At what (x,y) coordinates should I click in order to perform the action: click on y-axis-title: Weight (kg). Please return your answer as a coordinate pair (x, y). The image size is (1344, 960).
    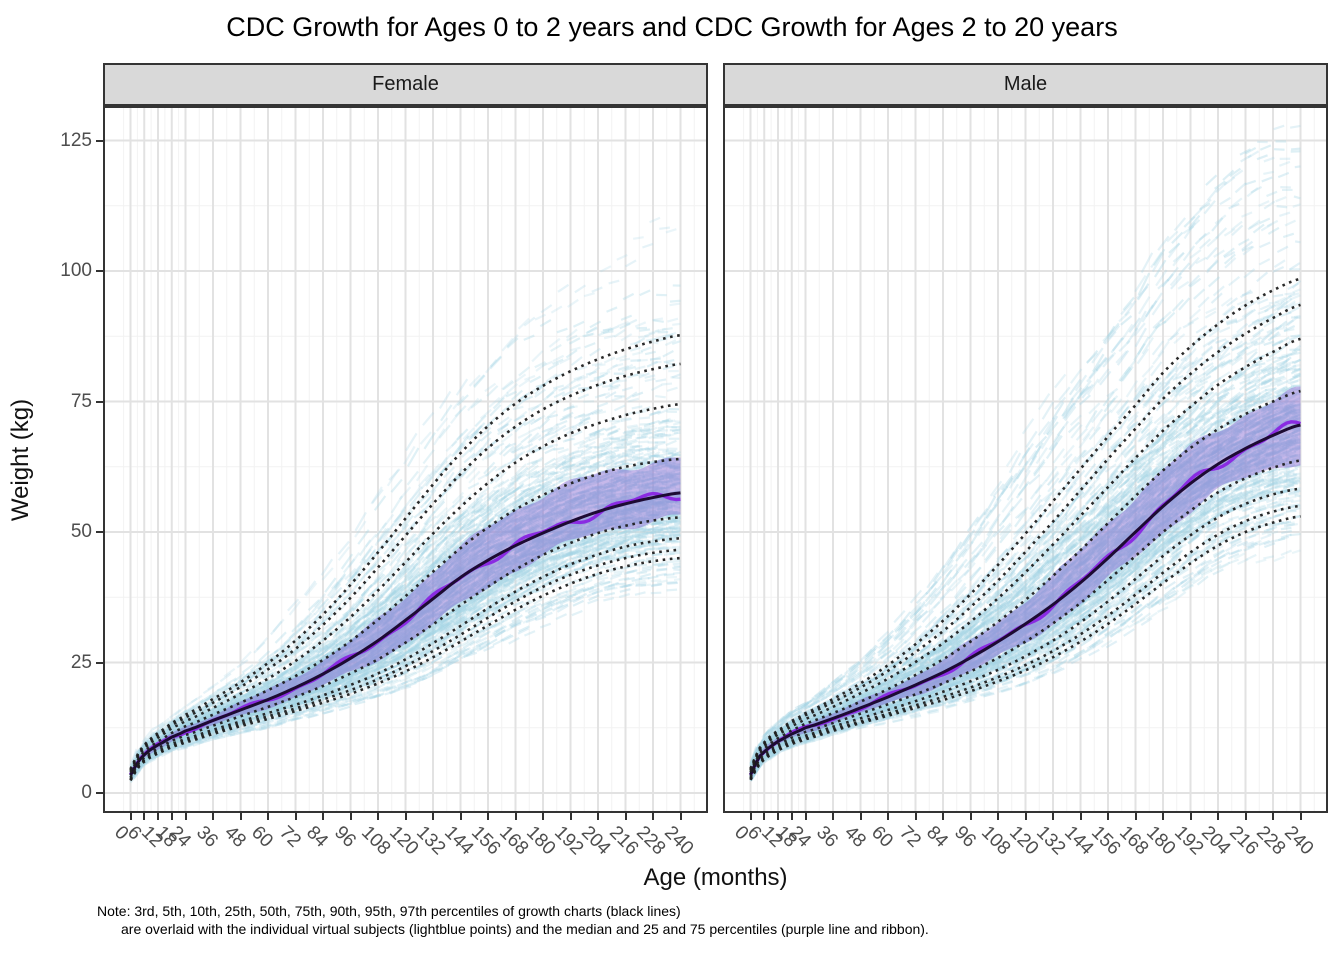
    Looking at the image, I should click on (20, 460).